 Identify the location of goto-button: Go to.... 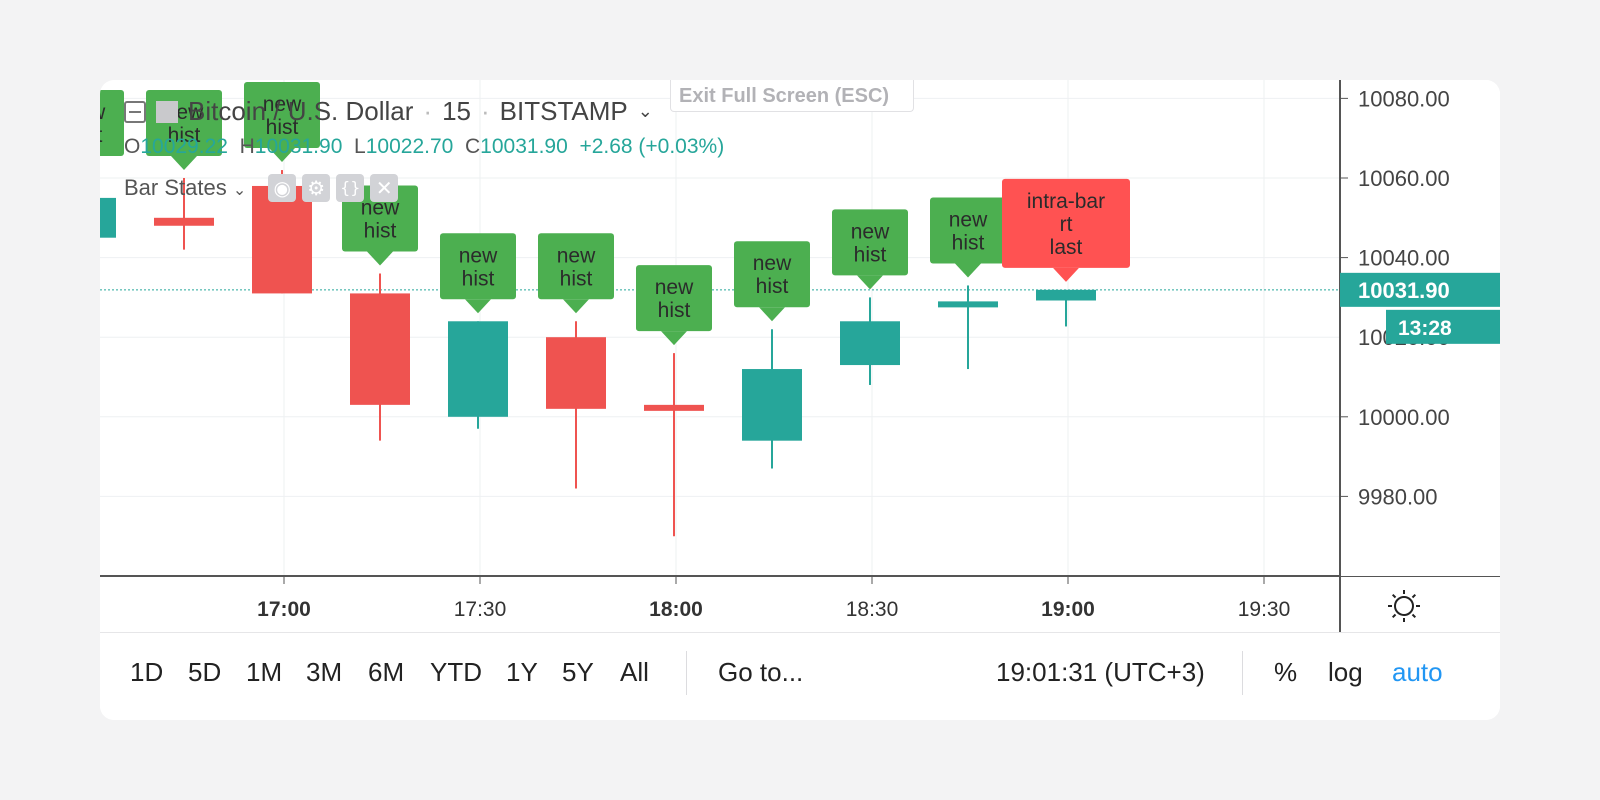
(761, 672).